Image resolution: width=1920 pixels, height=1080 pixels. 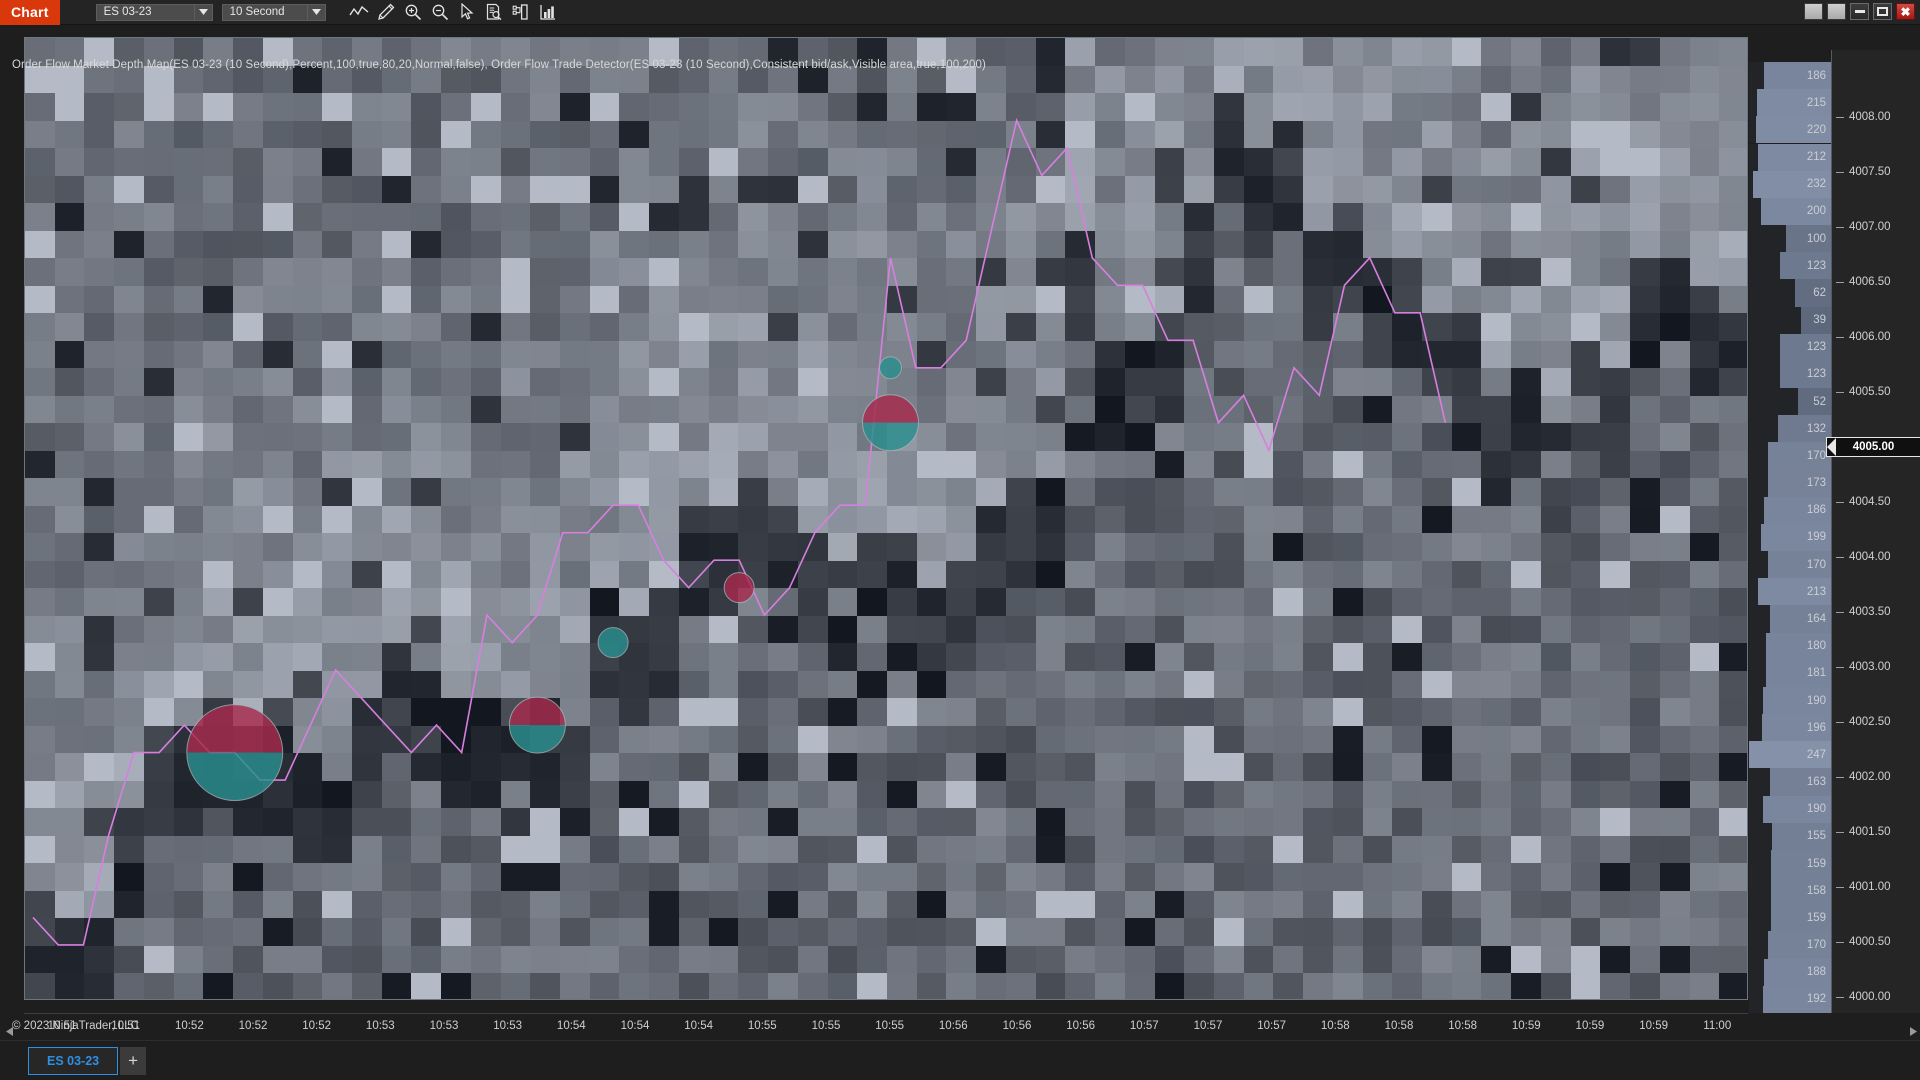 I want to click on time-axis-label: 10:55, so click(x=826, y=1026).